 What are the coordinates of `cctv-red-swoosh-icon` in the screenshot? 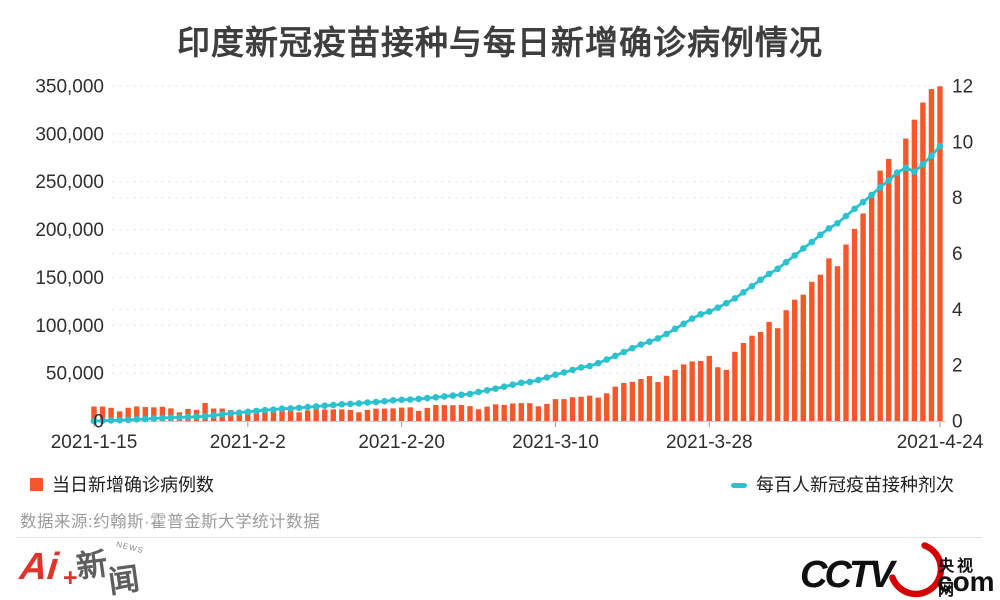 It's located at (917, 570).